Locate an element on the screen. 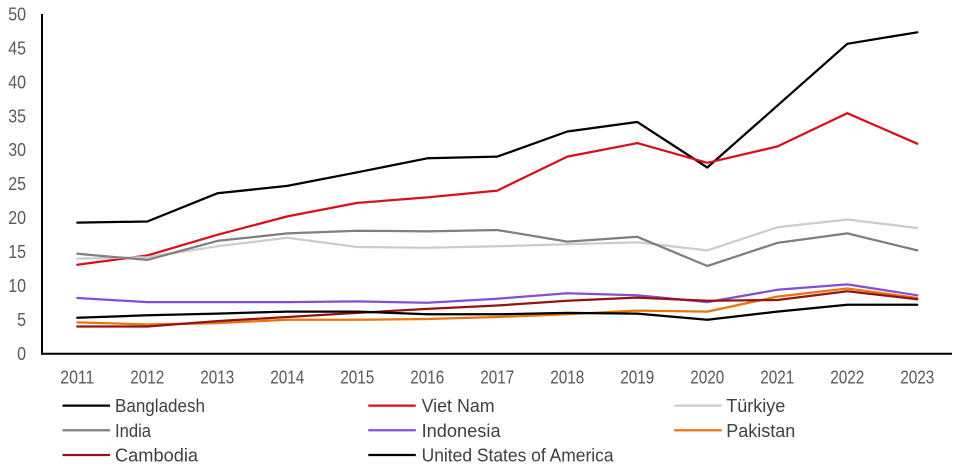  svg-text: 0 is located at coordinates (21, 354).